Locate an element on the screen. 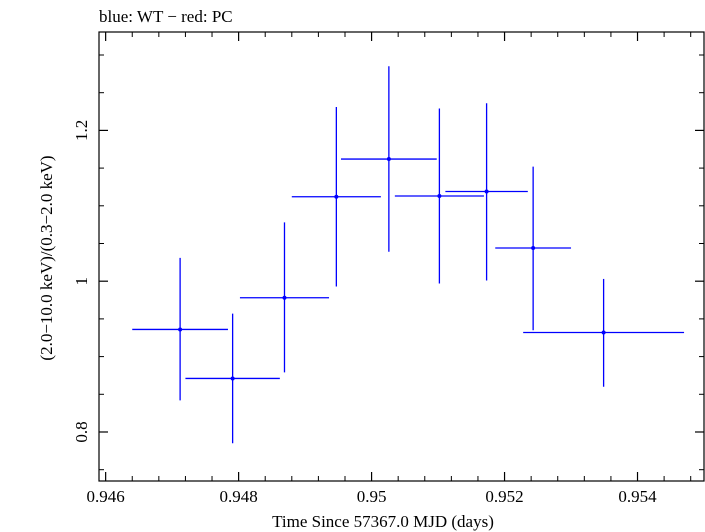  x-tick-label: 0.946 is located at coordinates (106, 496).